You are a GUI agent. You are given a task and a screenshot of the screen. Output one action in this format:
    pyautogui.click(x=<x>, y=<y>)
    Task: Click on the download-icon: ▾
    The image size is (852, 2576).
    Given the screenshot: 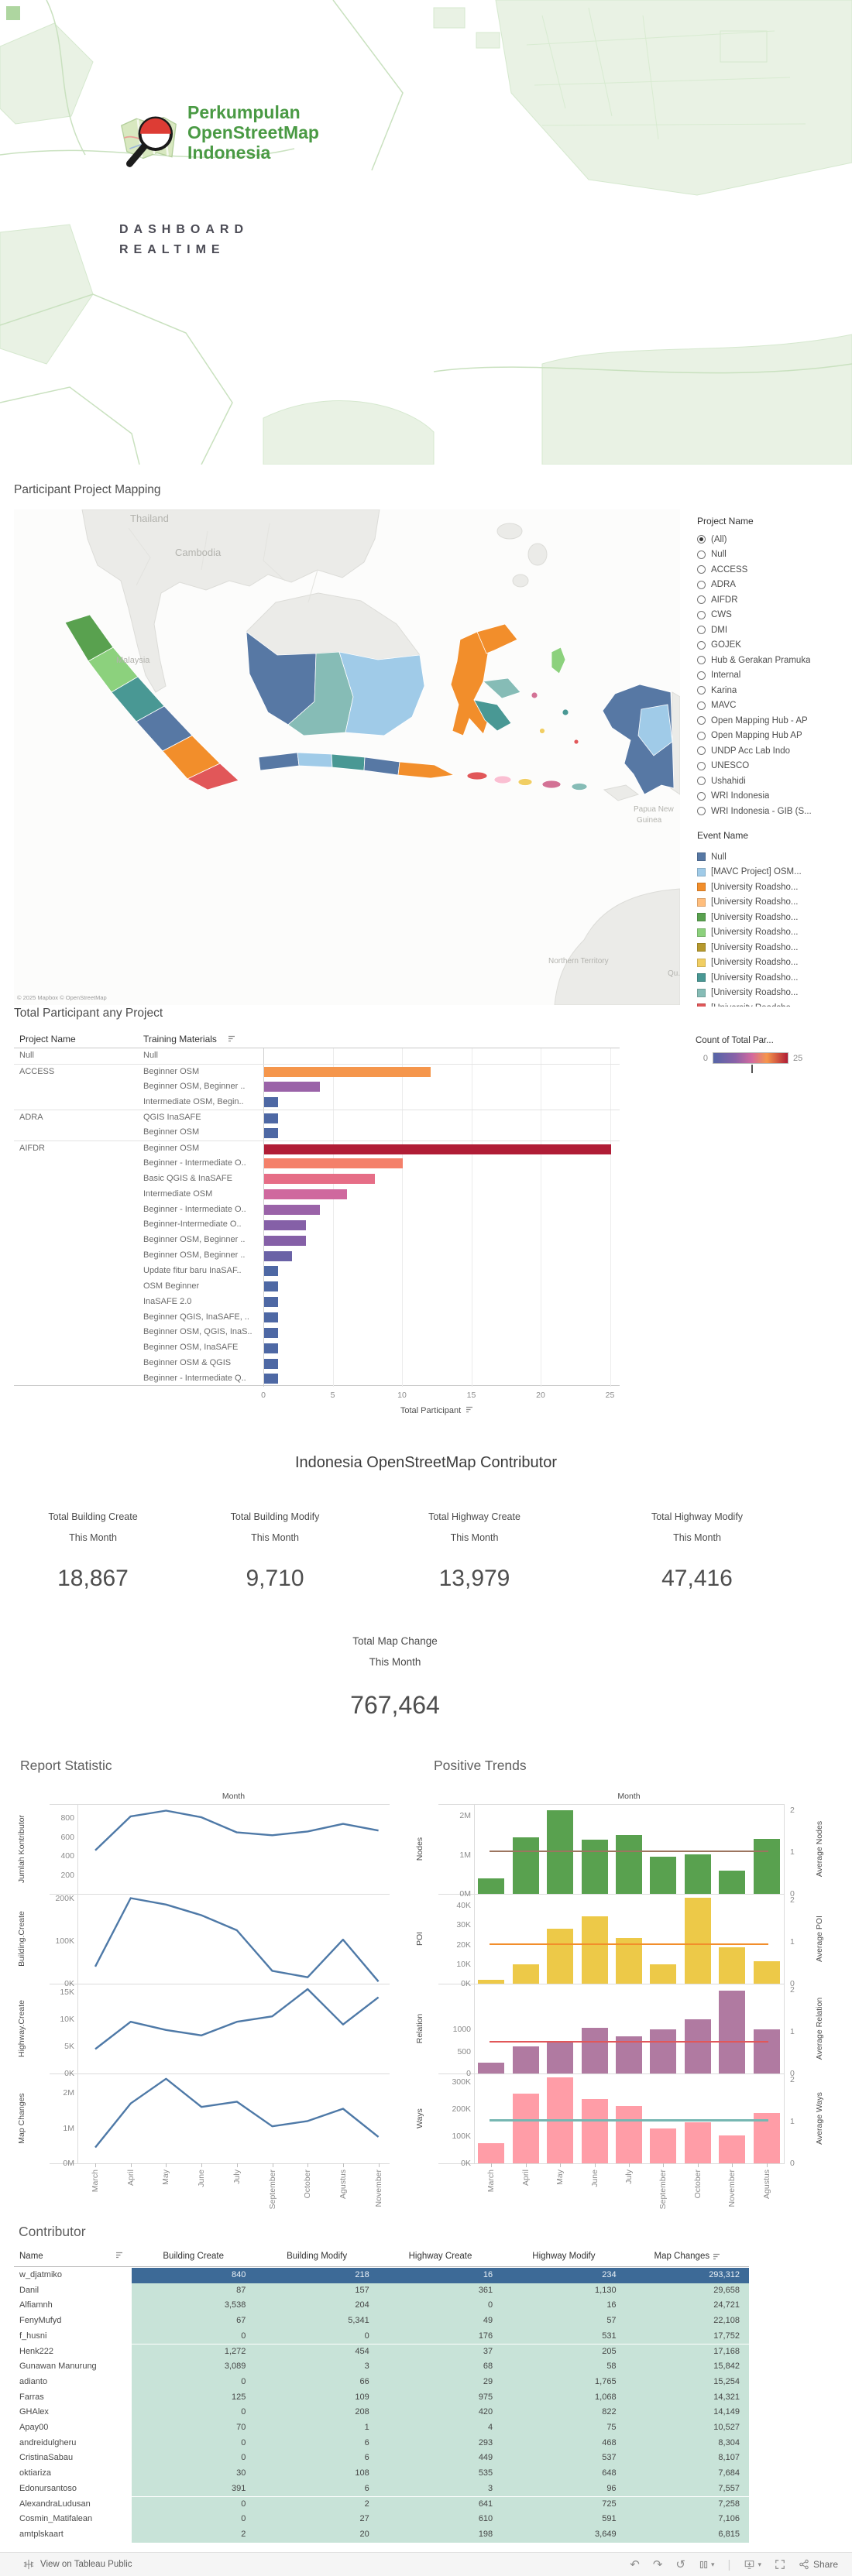 What is the action you would take?
    pyautogui.click(x=752, y=2564)
    